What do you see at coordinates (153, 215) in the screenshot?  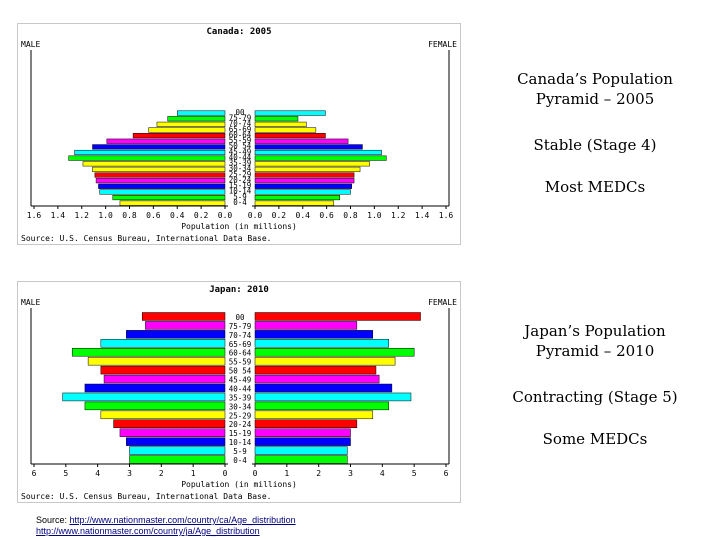 I see `canada-left-tick-label: 0.6` at bounding box center [153, 215].